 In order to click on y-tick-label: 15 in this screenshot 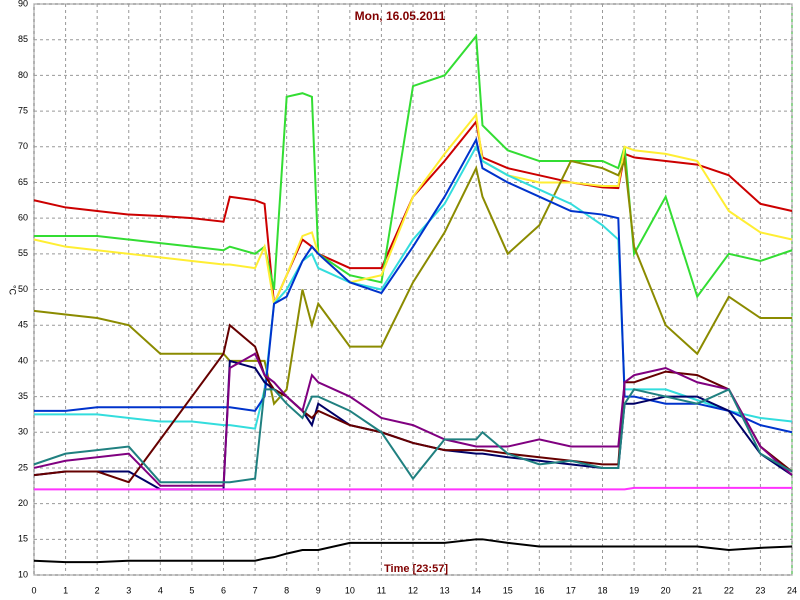, I will do `click(23, 539)`.